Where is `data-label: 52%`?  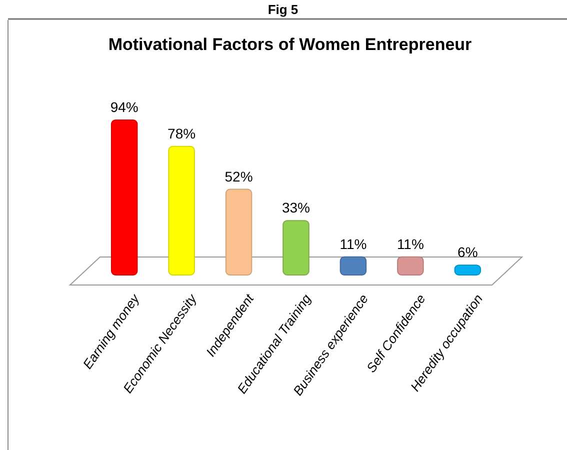 data-label: 52% is located at coordinates (238, 176).